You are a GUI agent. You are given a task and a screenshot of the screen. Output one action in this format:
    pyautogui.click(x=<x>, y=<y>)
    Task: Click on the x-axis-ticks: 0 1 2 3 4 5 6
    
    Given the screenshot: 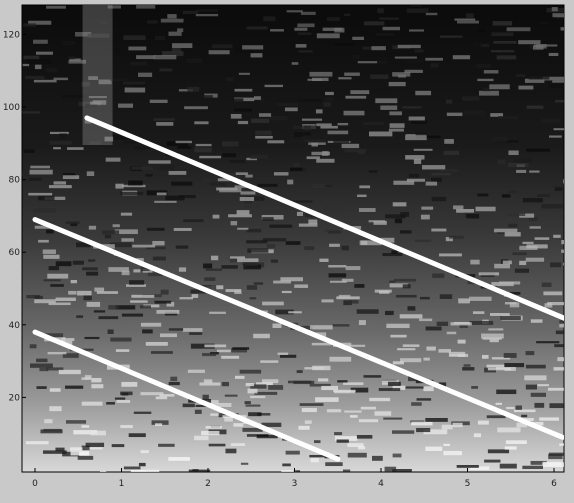 What is the action you would take?
    pyautogui.click(x=294, y=478)
    